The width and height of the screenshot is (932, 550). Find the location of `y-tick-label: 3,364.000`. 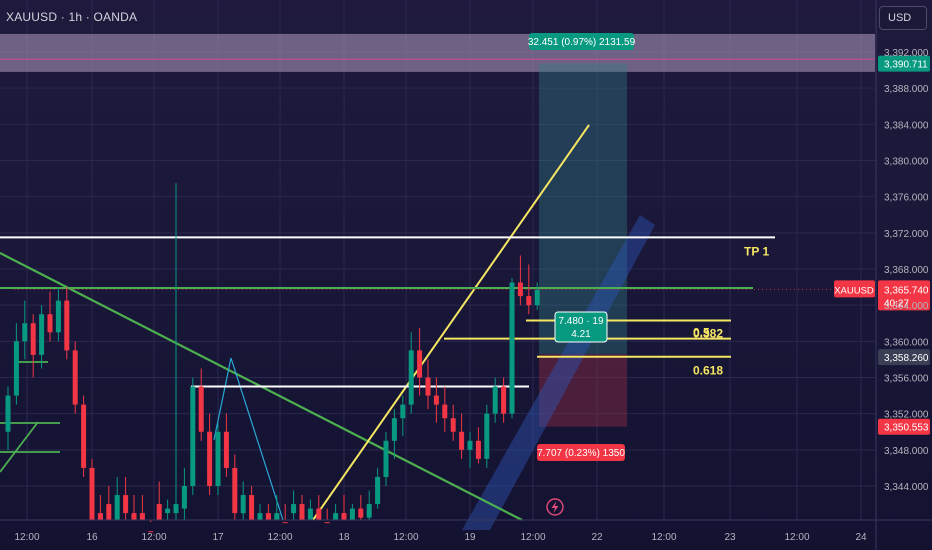

y-tick-label: 3,364.000 is located at coordinates (906, 306).